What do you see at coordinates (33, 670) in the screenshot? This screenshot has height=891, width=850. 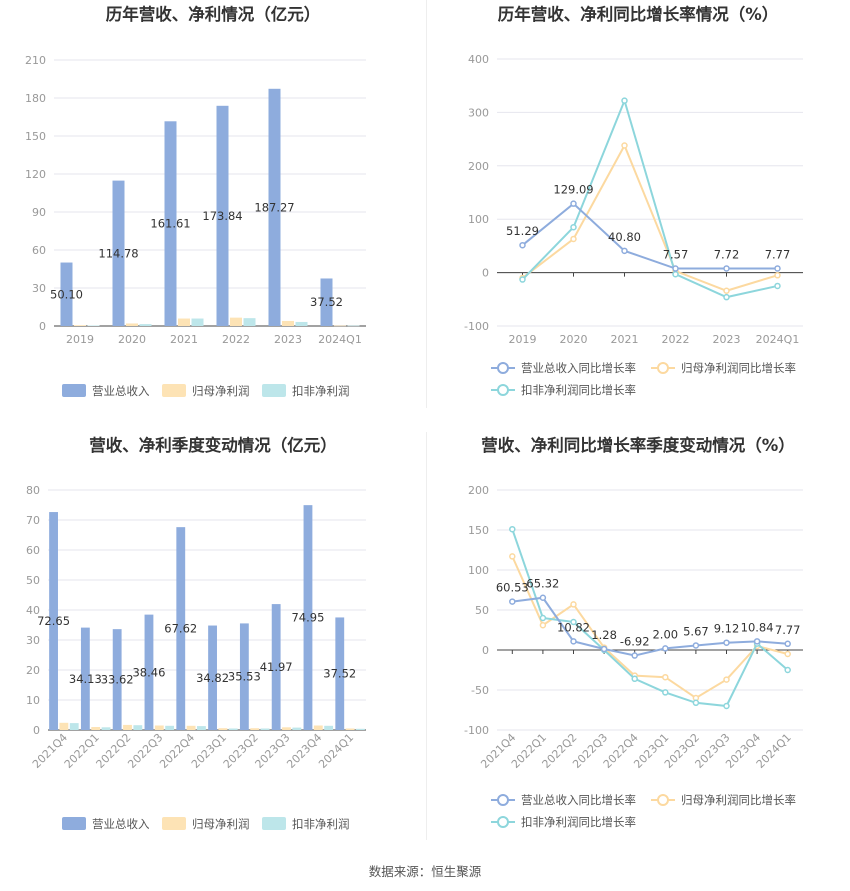 I see `y-tick-label: 20` at bounding box center [33, 670].